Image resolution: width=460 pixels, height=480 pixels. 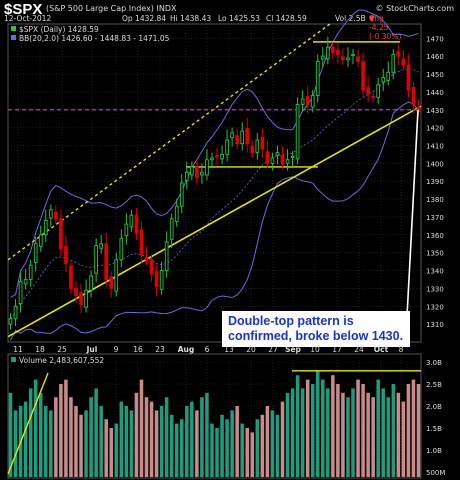 I want to click on volume-tick-label: 2.5B, so click(x=434, y=385).